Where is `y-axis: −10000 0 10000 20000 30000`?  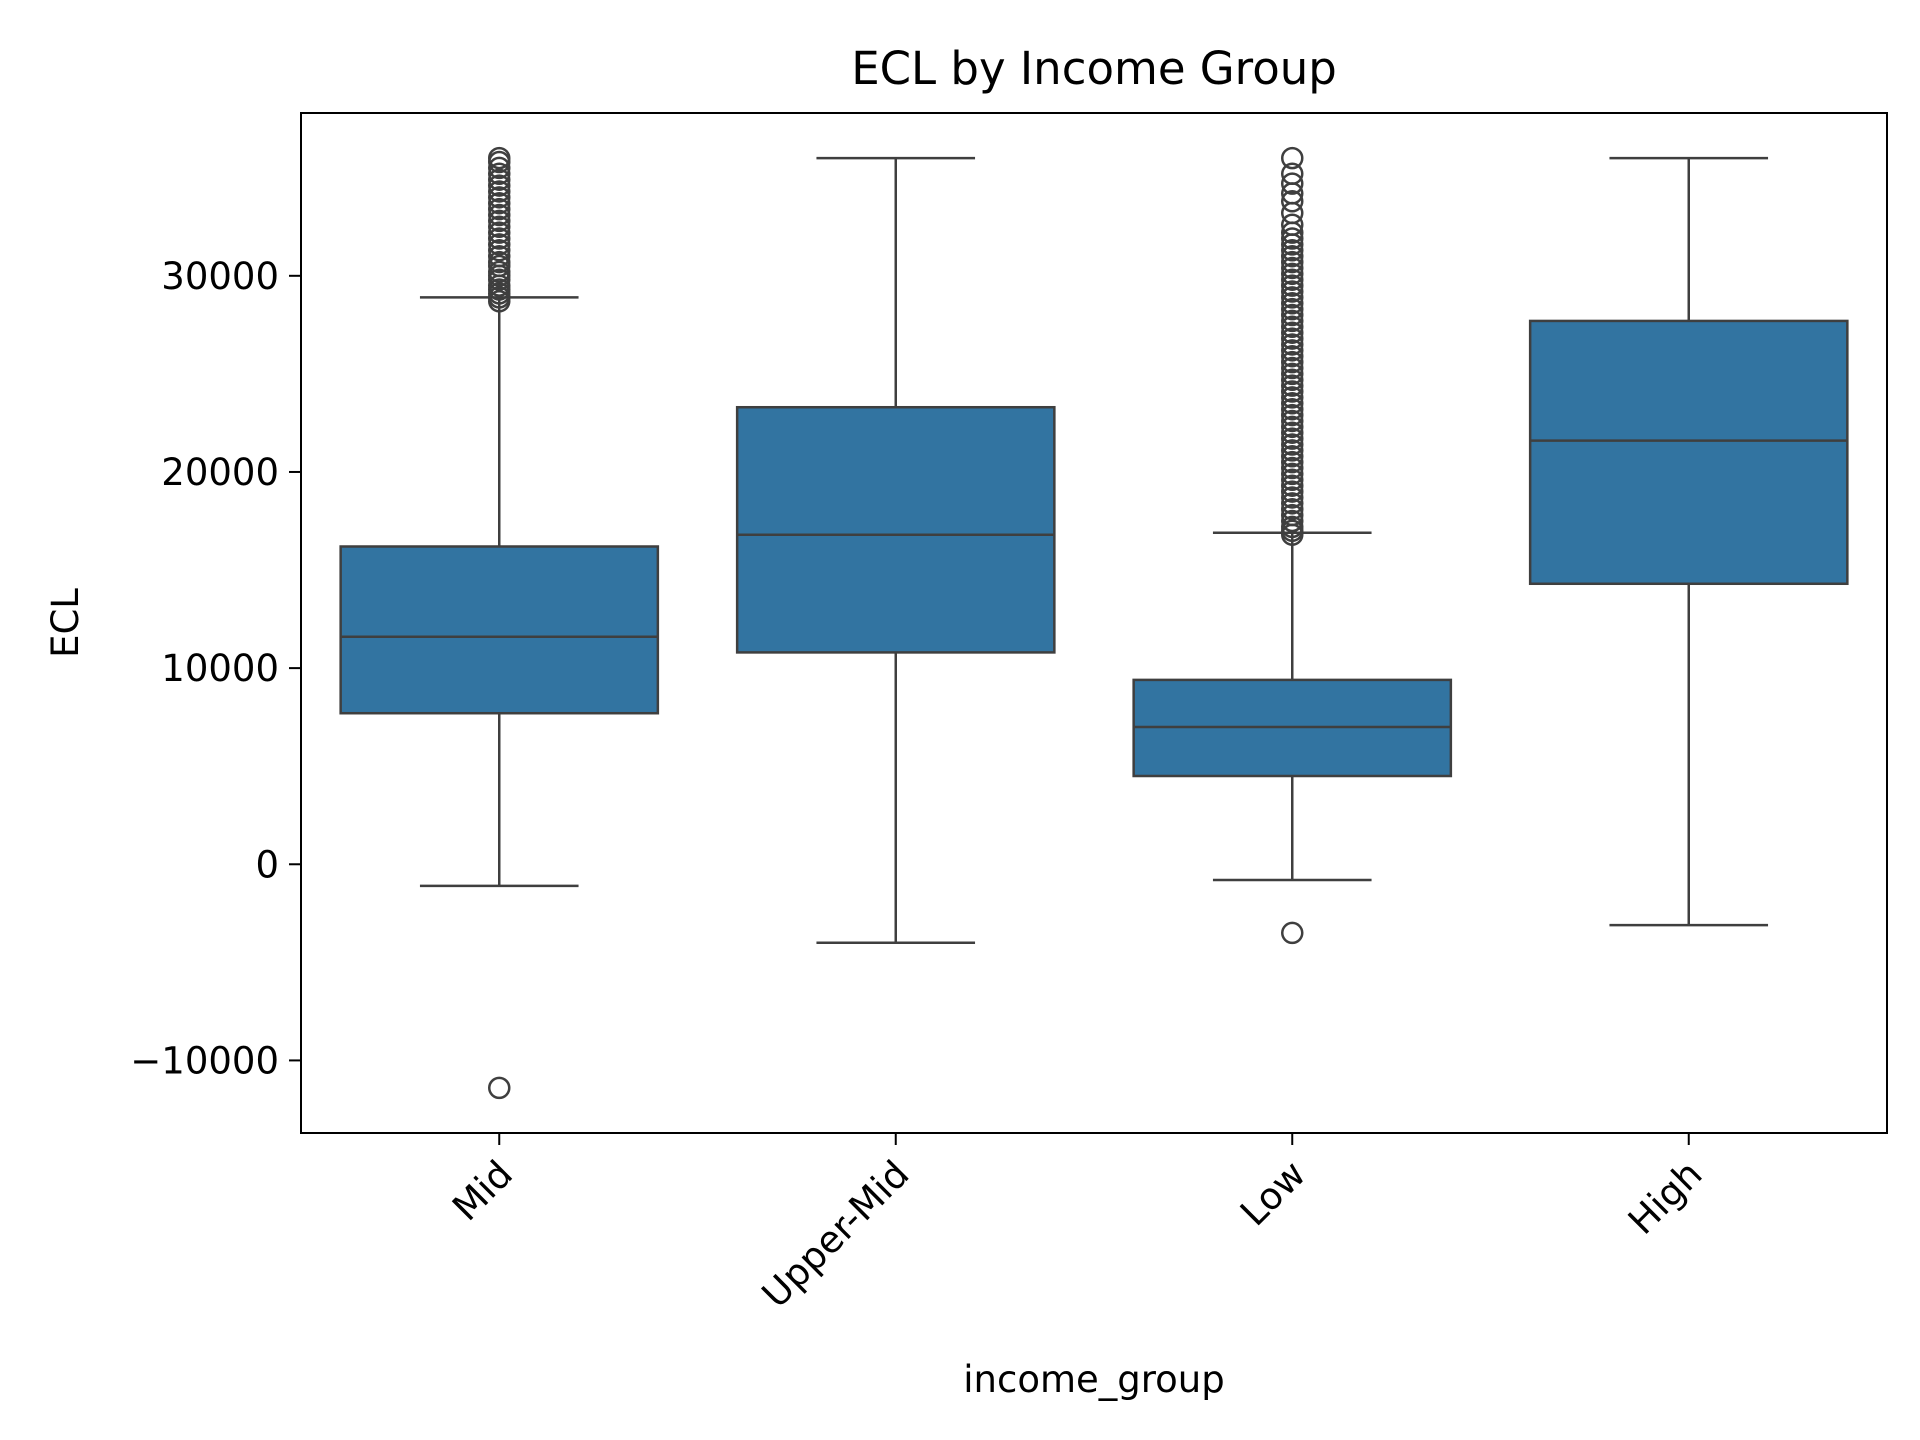
y-axis: −10000 0 10000 20000 30000 is located at coordinates (215, 668).